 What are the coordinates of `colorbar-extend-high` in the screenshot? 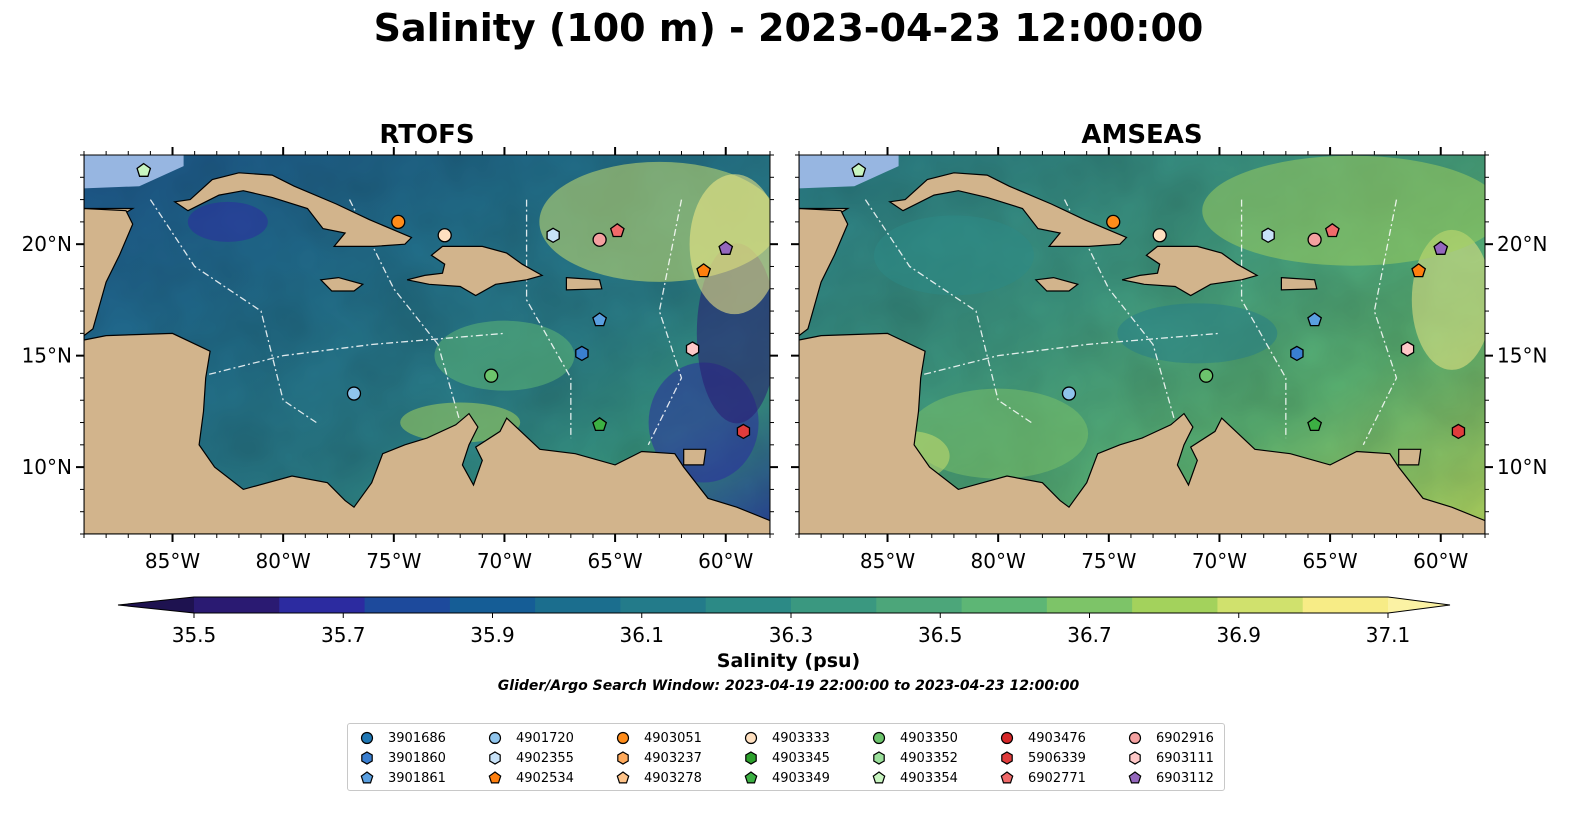 It's located at (1419, 605).